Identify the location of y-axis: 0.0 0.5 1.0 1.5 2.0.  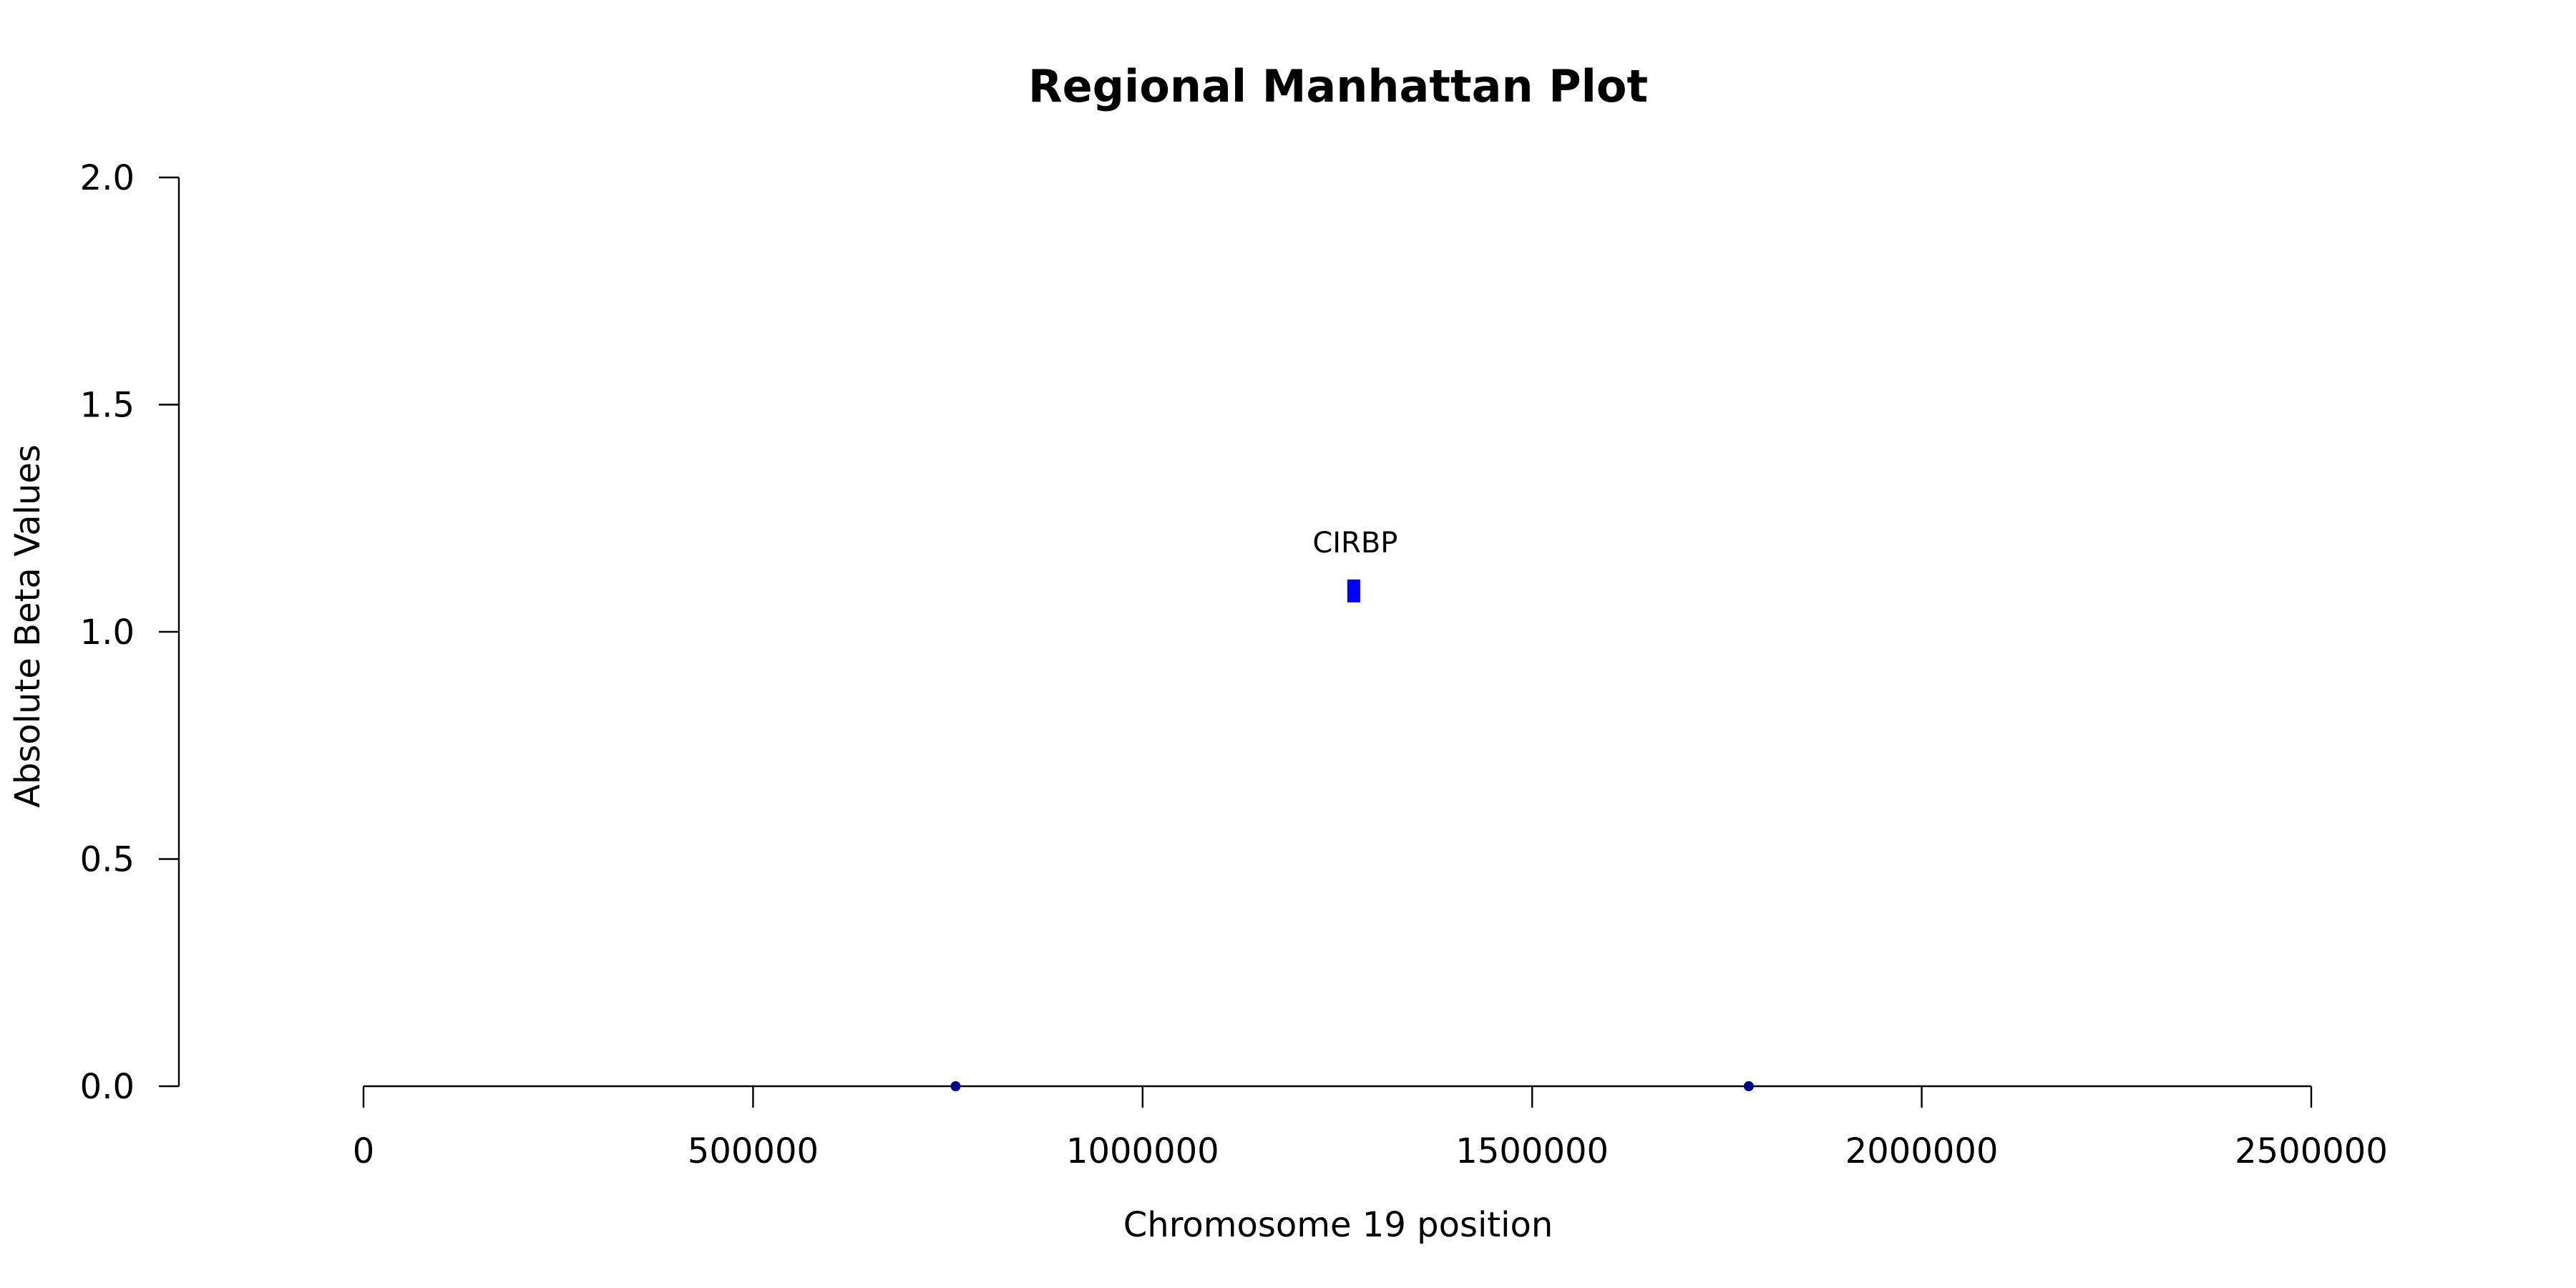
(130, 632).